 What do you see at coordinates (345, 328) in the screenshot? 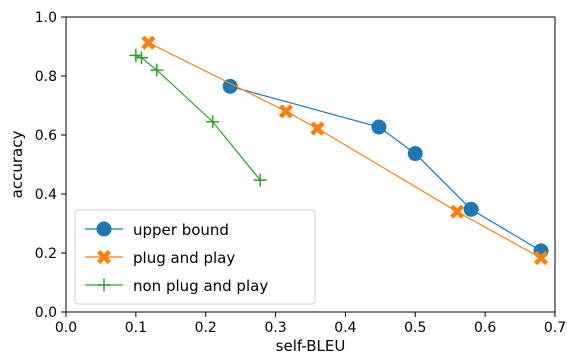
I see `x-tick-label: 0.4` at bounding box center [345, 328].